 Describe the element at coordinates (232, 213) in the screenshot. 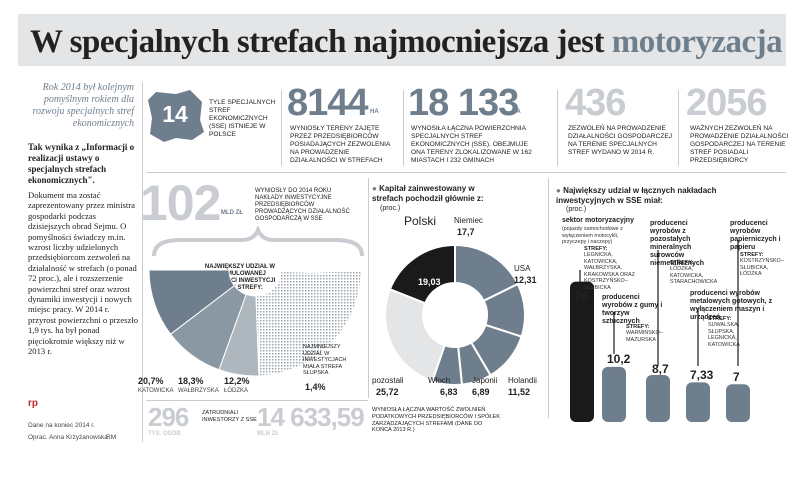

I see `investment-unit: MLD ZŁ` at that location.